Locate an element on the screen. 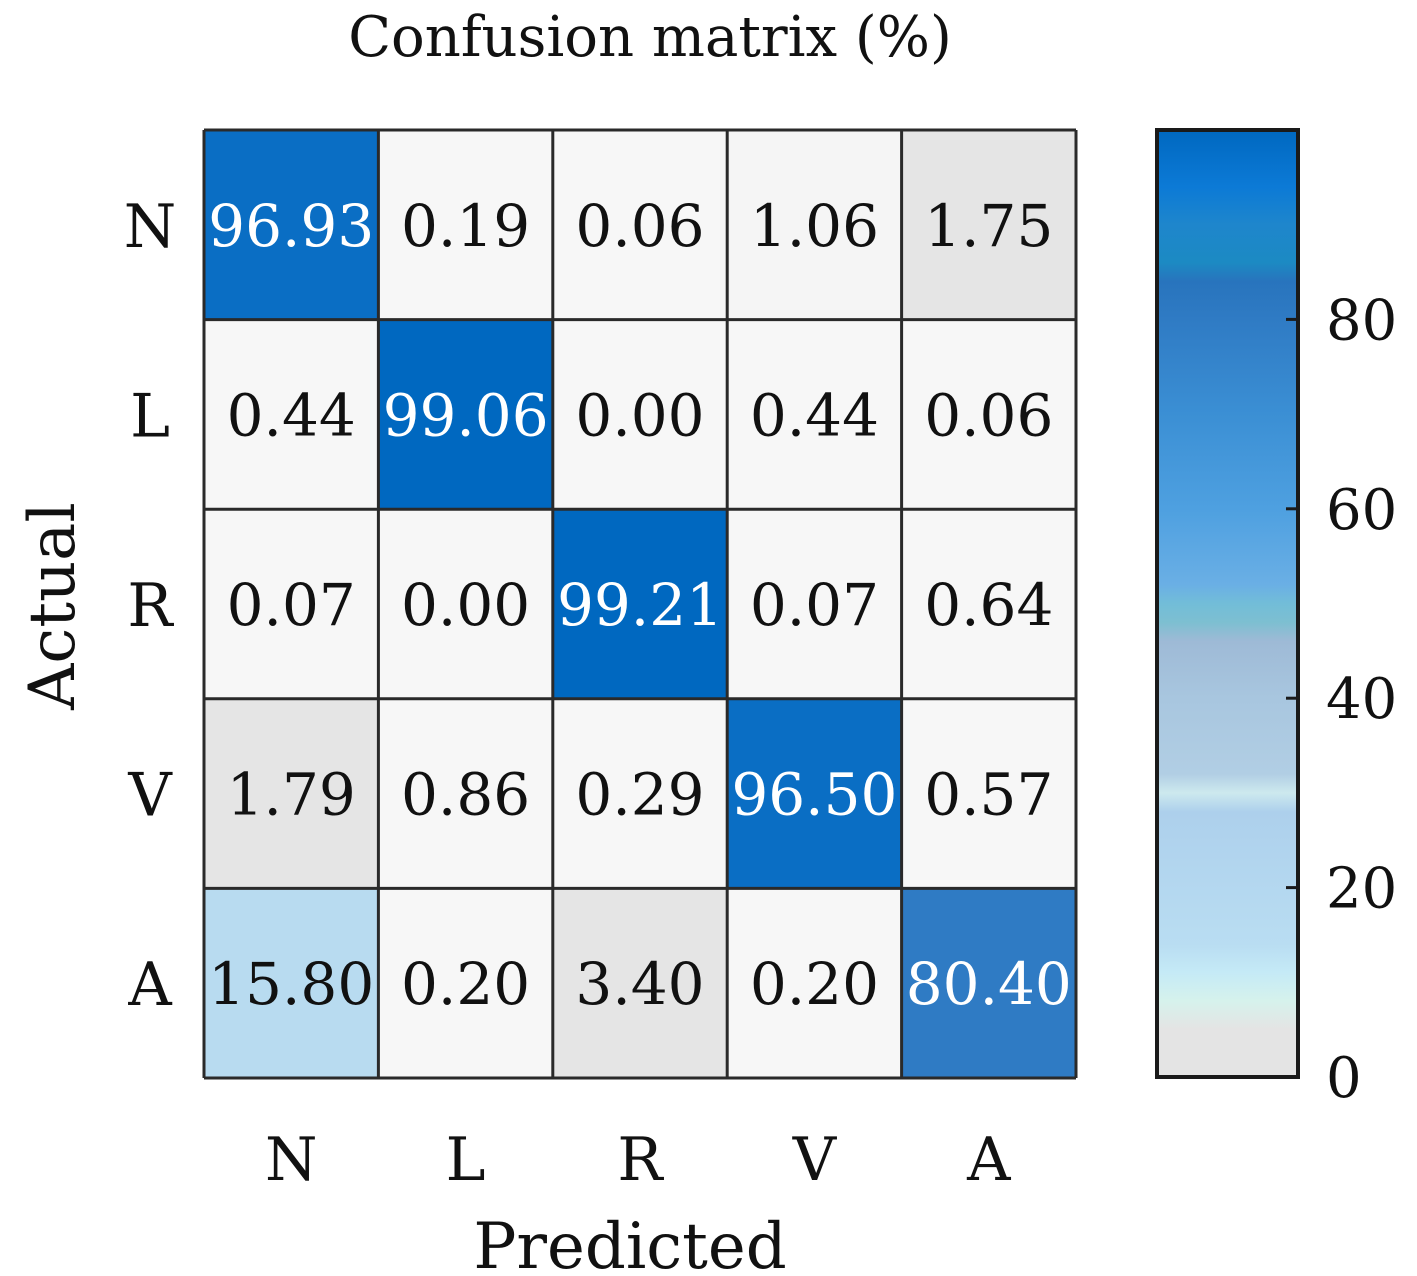 The image size is (1417, 1276). cell-value-label: 96.93 is located at coordinates (291, 226).